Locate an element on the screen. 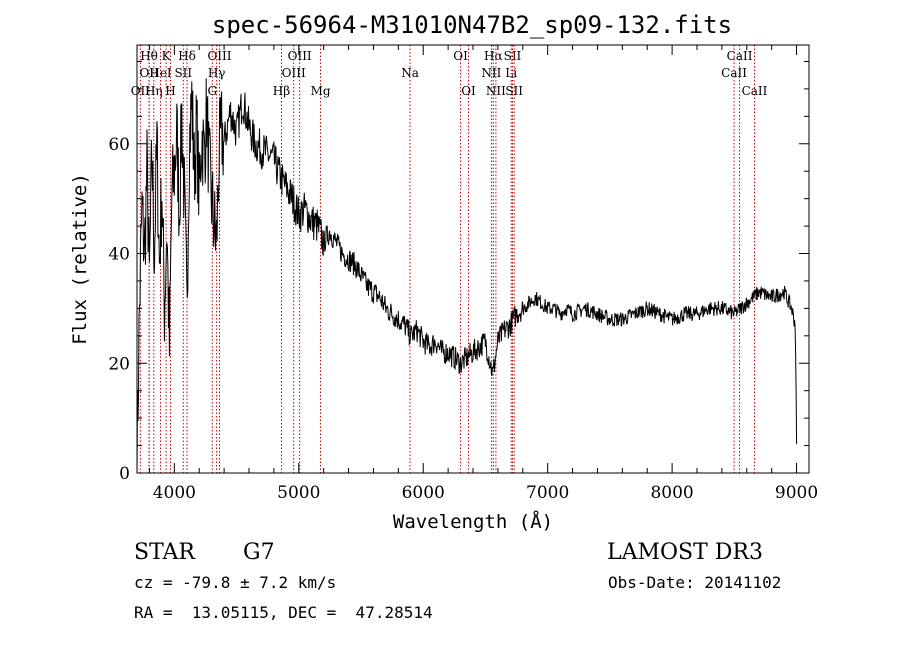 This screenshot has width=900, height=649. obs-date: Obs-Date: 20141102 is located at coordinates (695, 582).